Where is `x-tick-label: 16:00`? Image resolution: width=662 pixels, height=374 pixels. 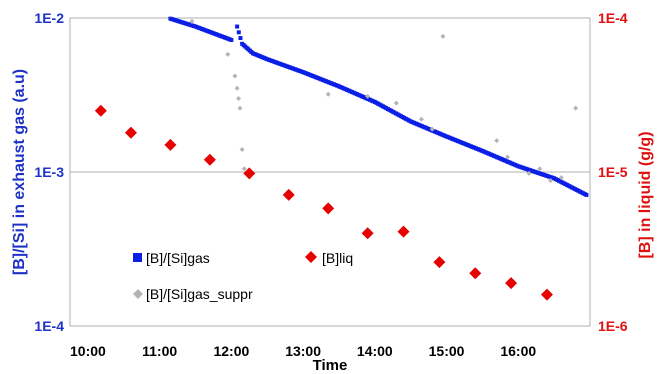 x-tick-label: 16:00 is located at coordinates (518, 351).